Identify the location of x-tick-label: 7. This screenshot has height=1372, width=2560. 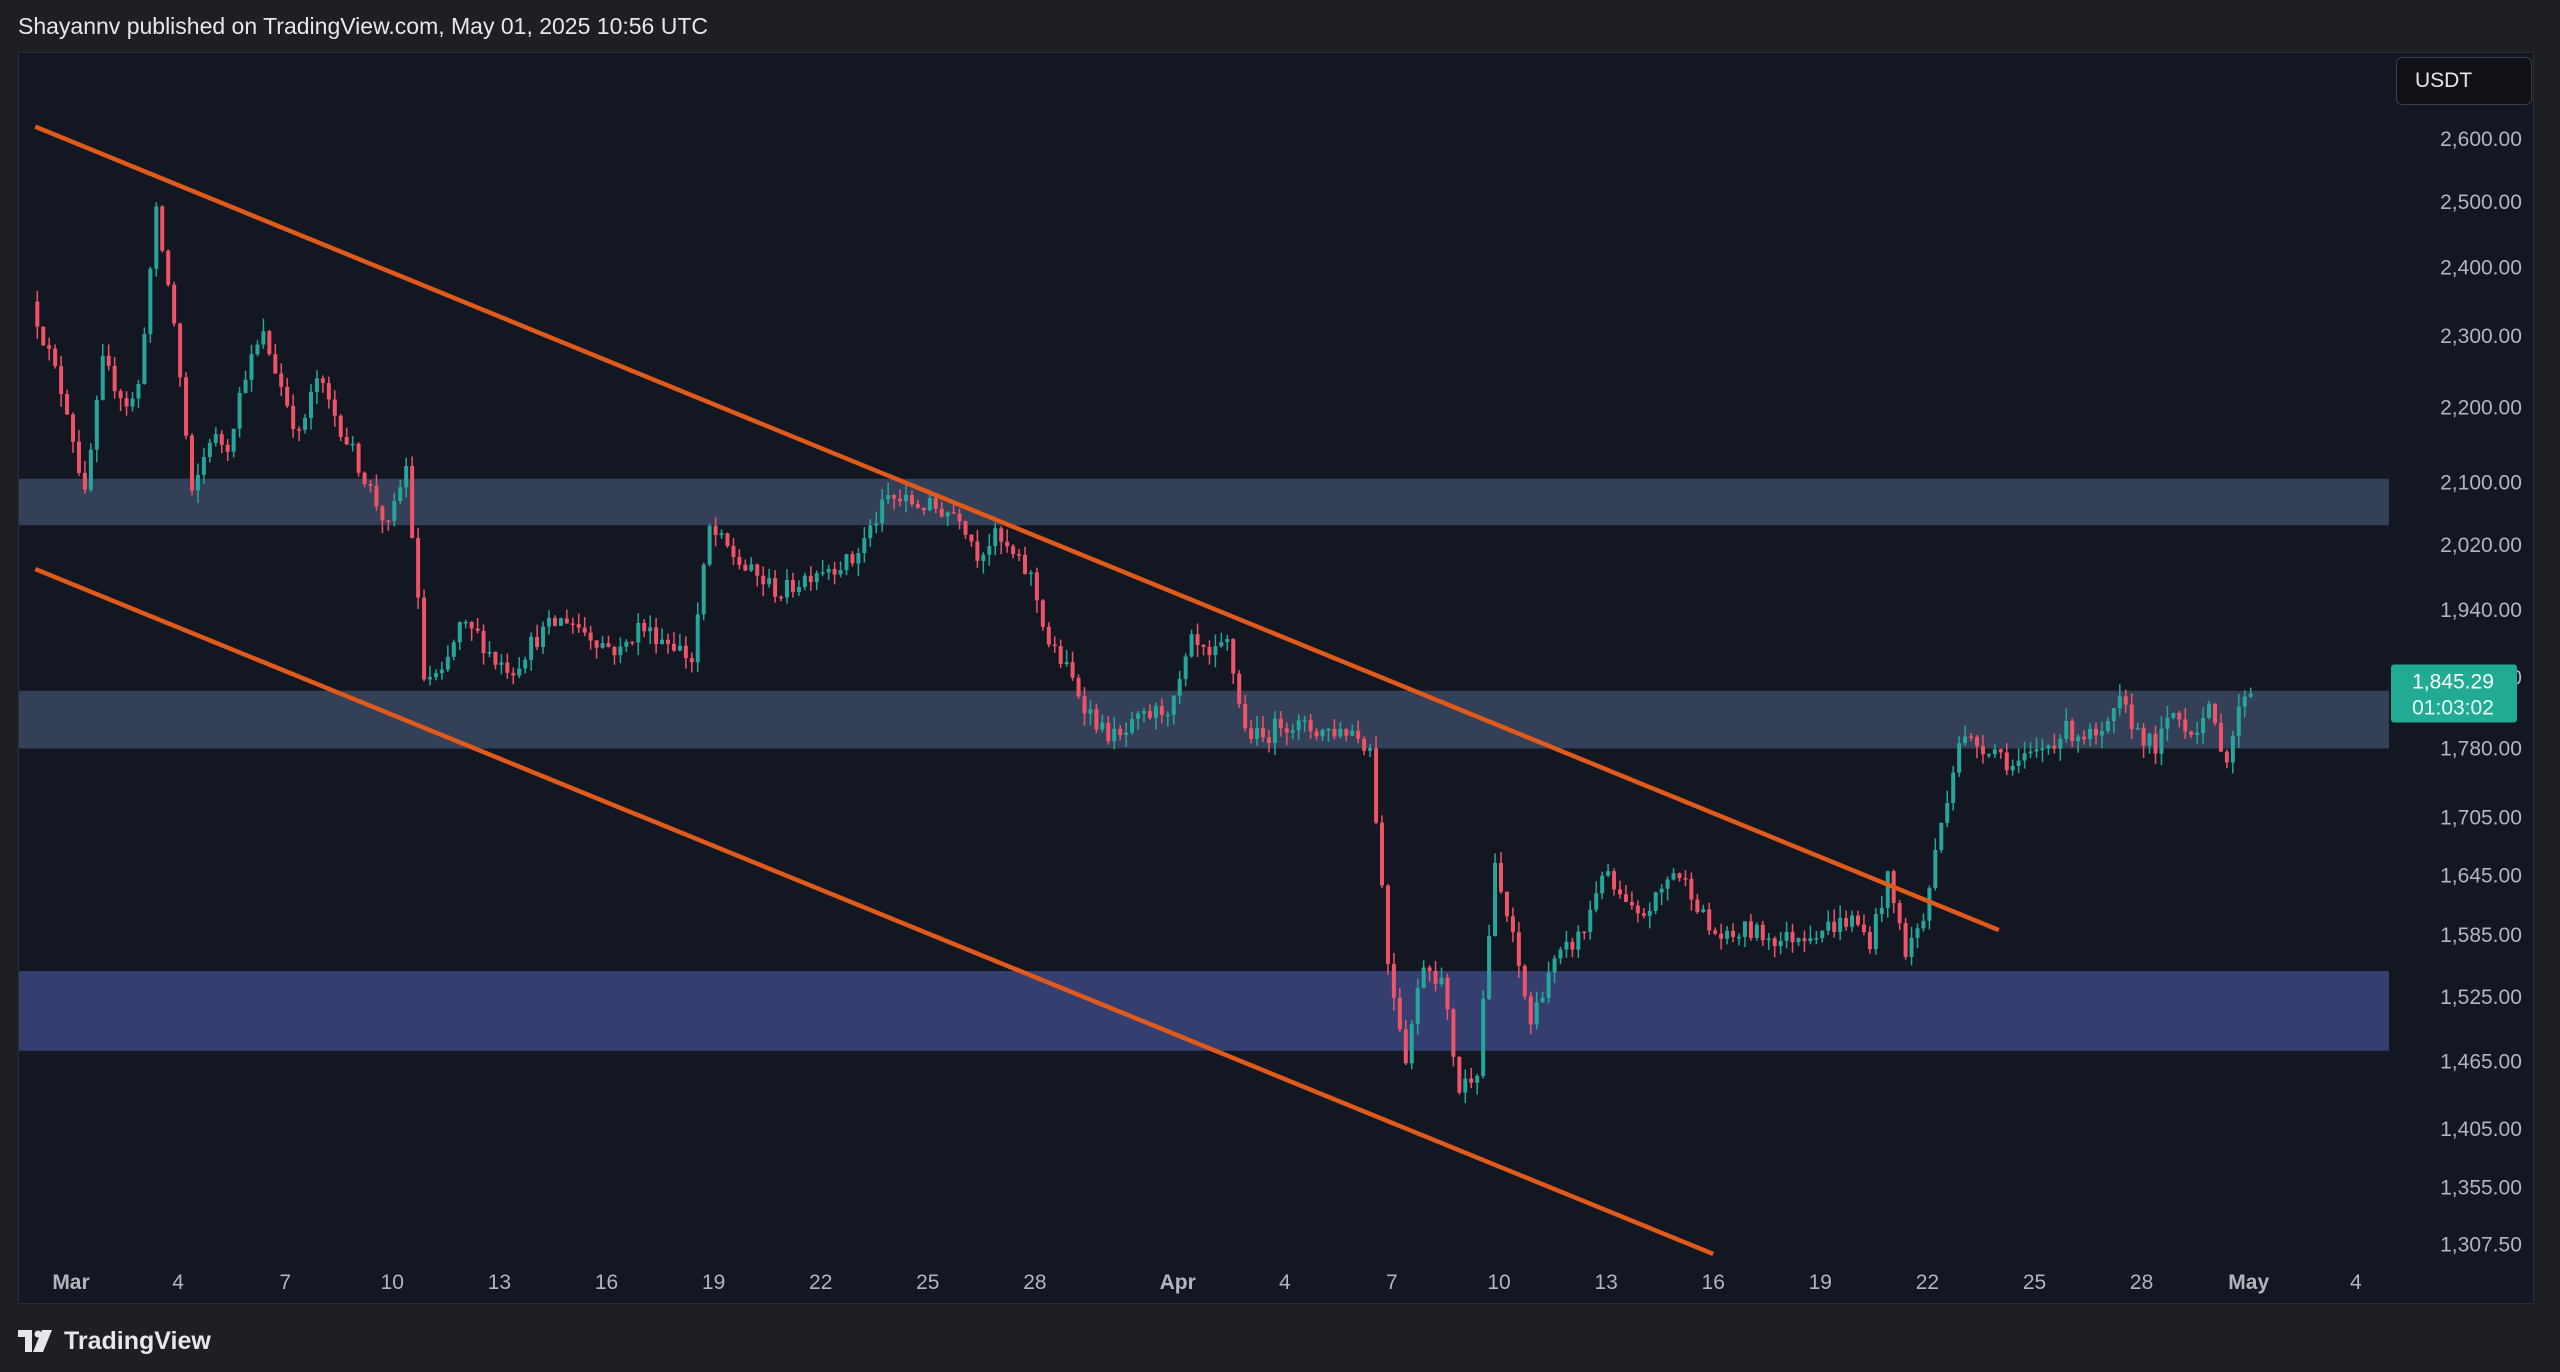
(285, 1282).